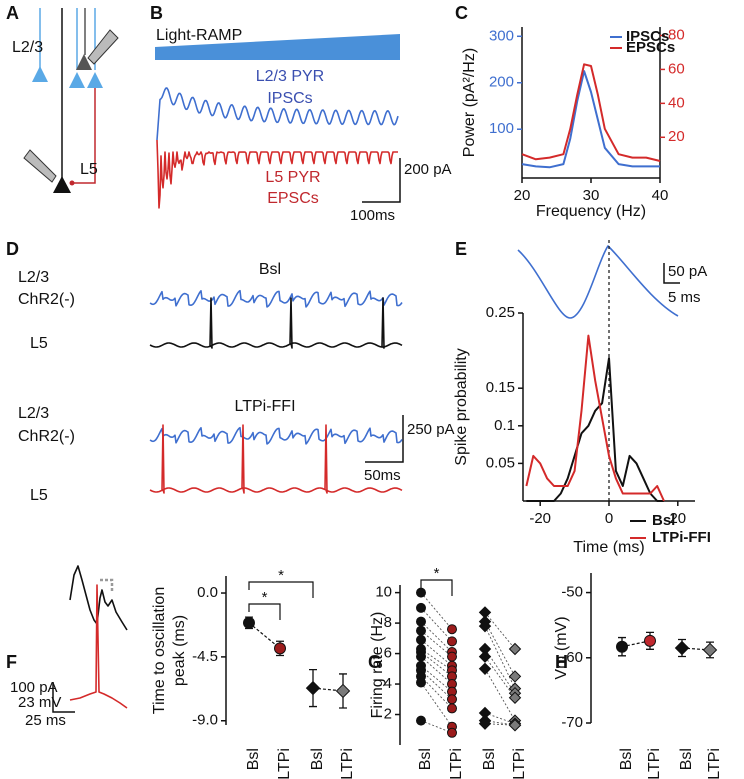 The image size is (744, 779). I want to click on trace-label: EPSCs, so click(293, 198).